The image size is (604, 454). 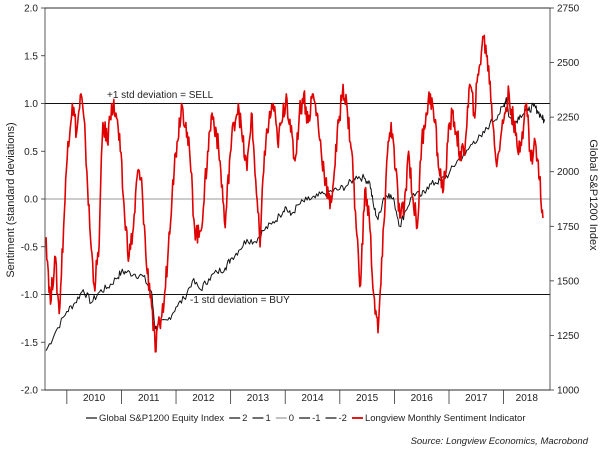 I want to click on y-tick-label: -0.5, so click(x=30, y=247).